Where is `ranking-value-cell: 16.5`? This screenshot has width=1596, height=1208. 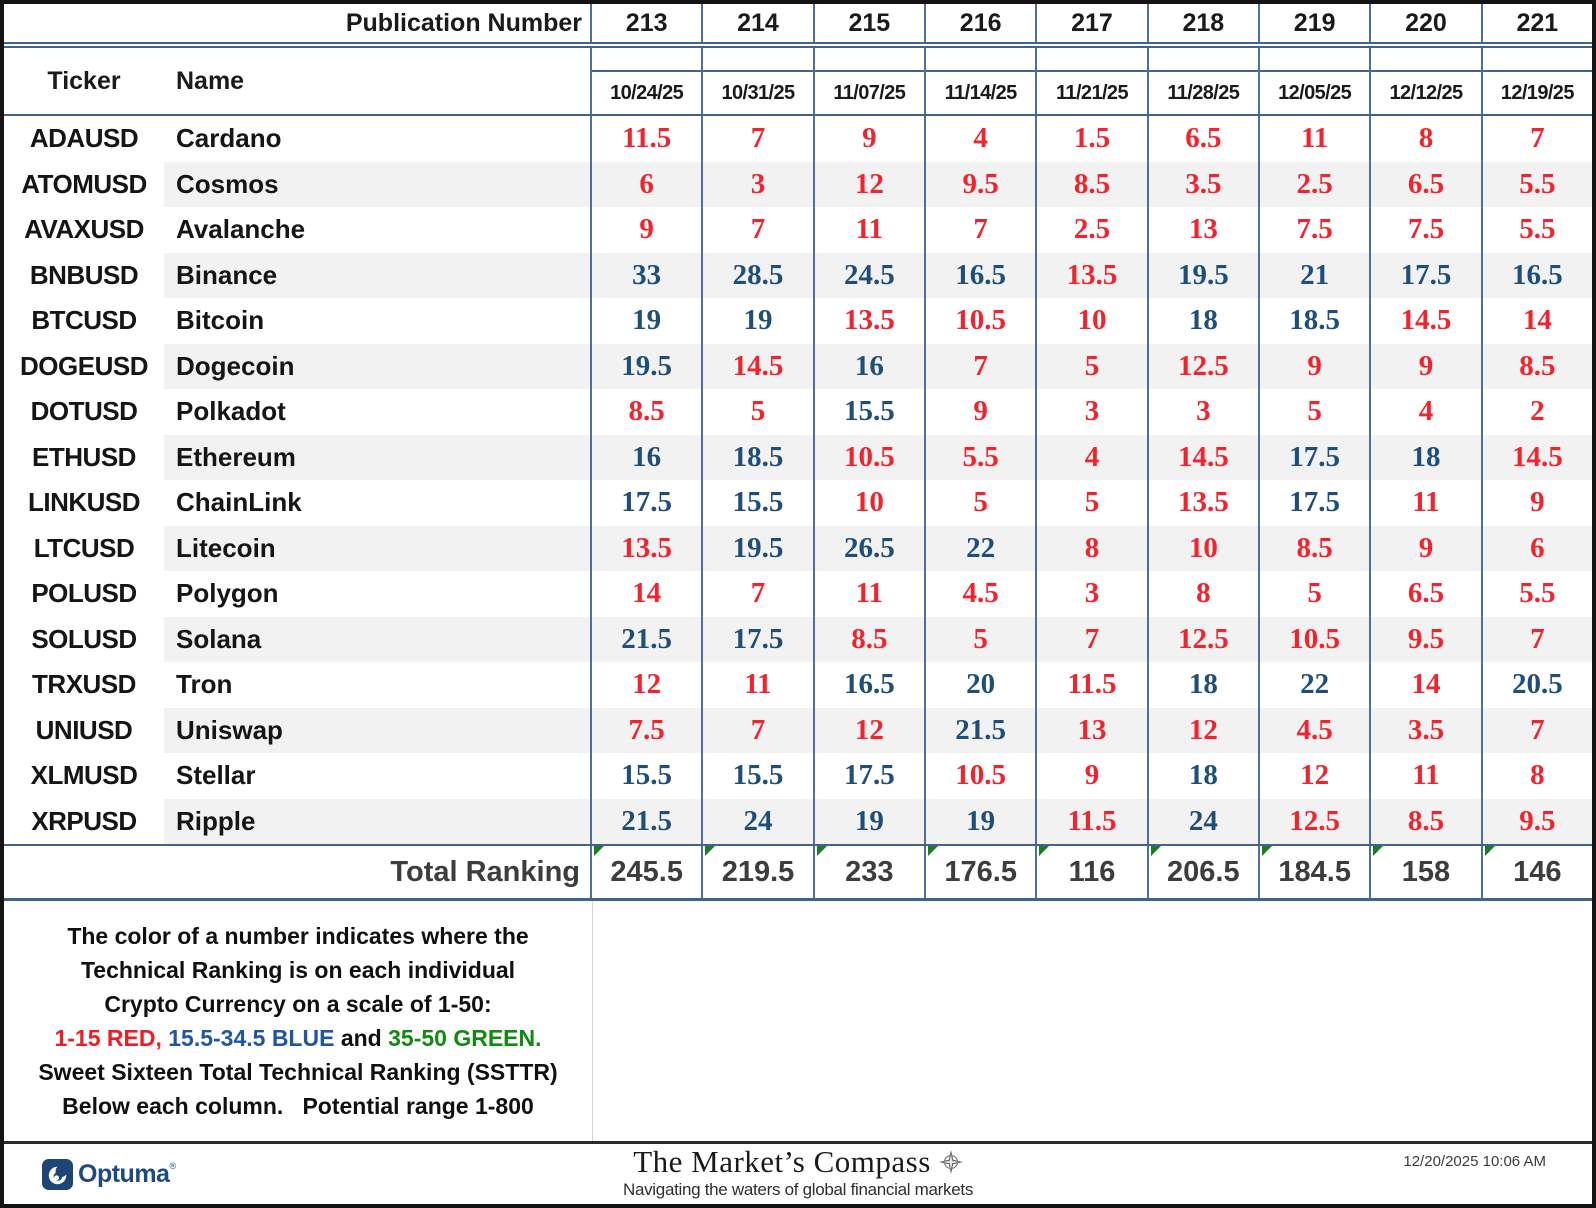
ranking-value-cell: 16.5 is located at coordinates (980, 275).